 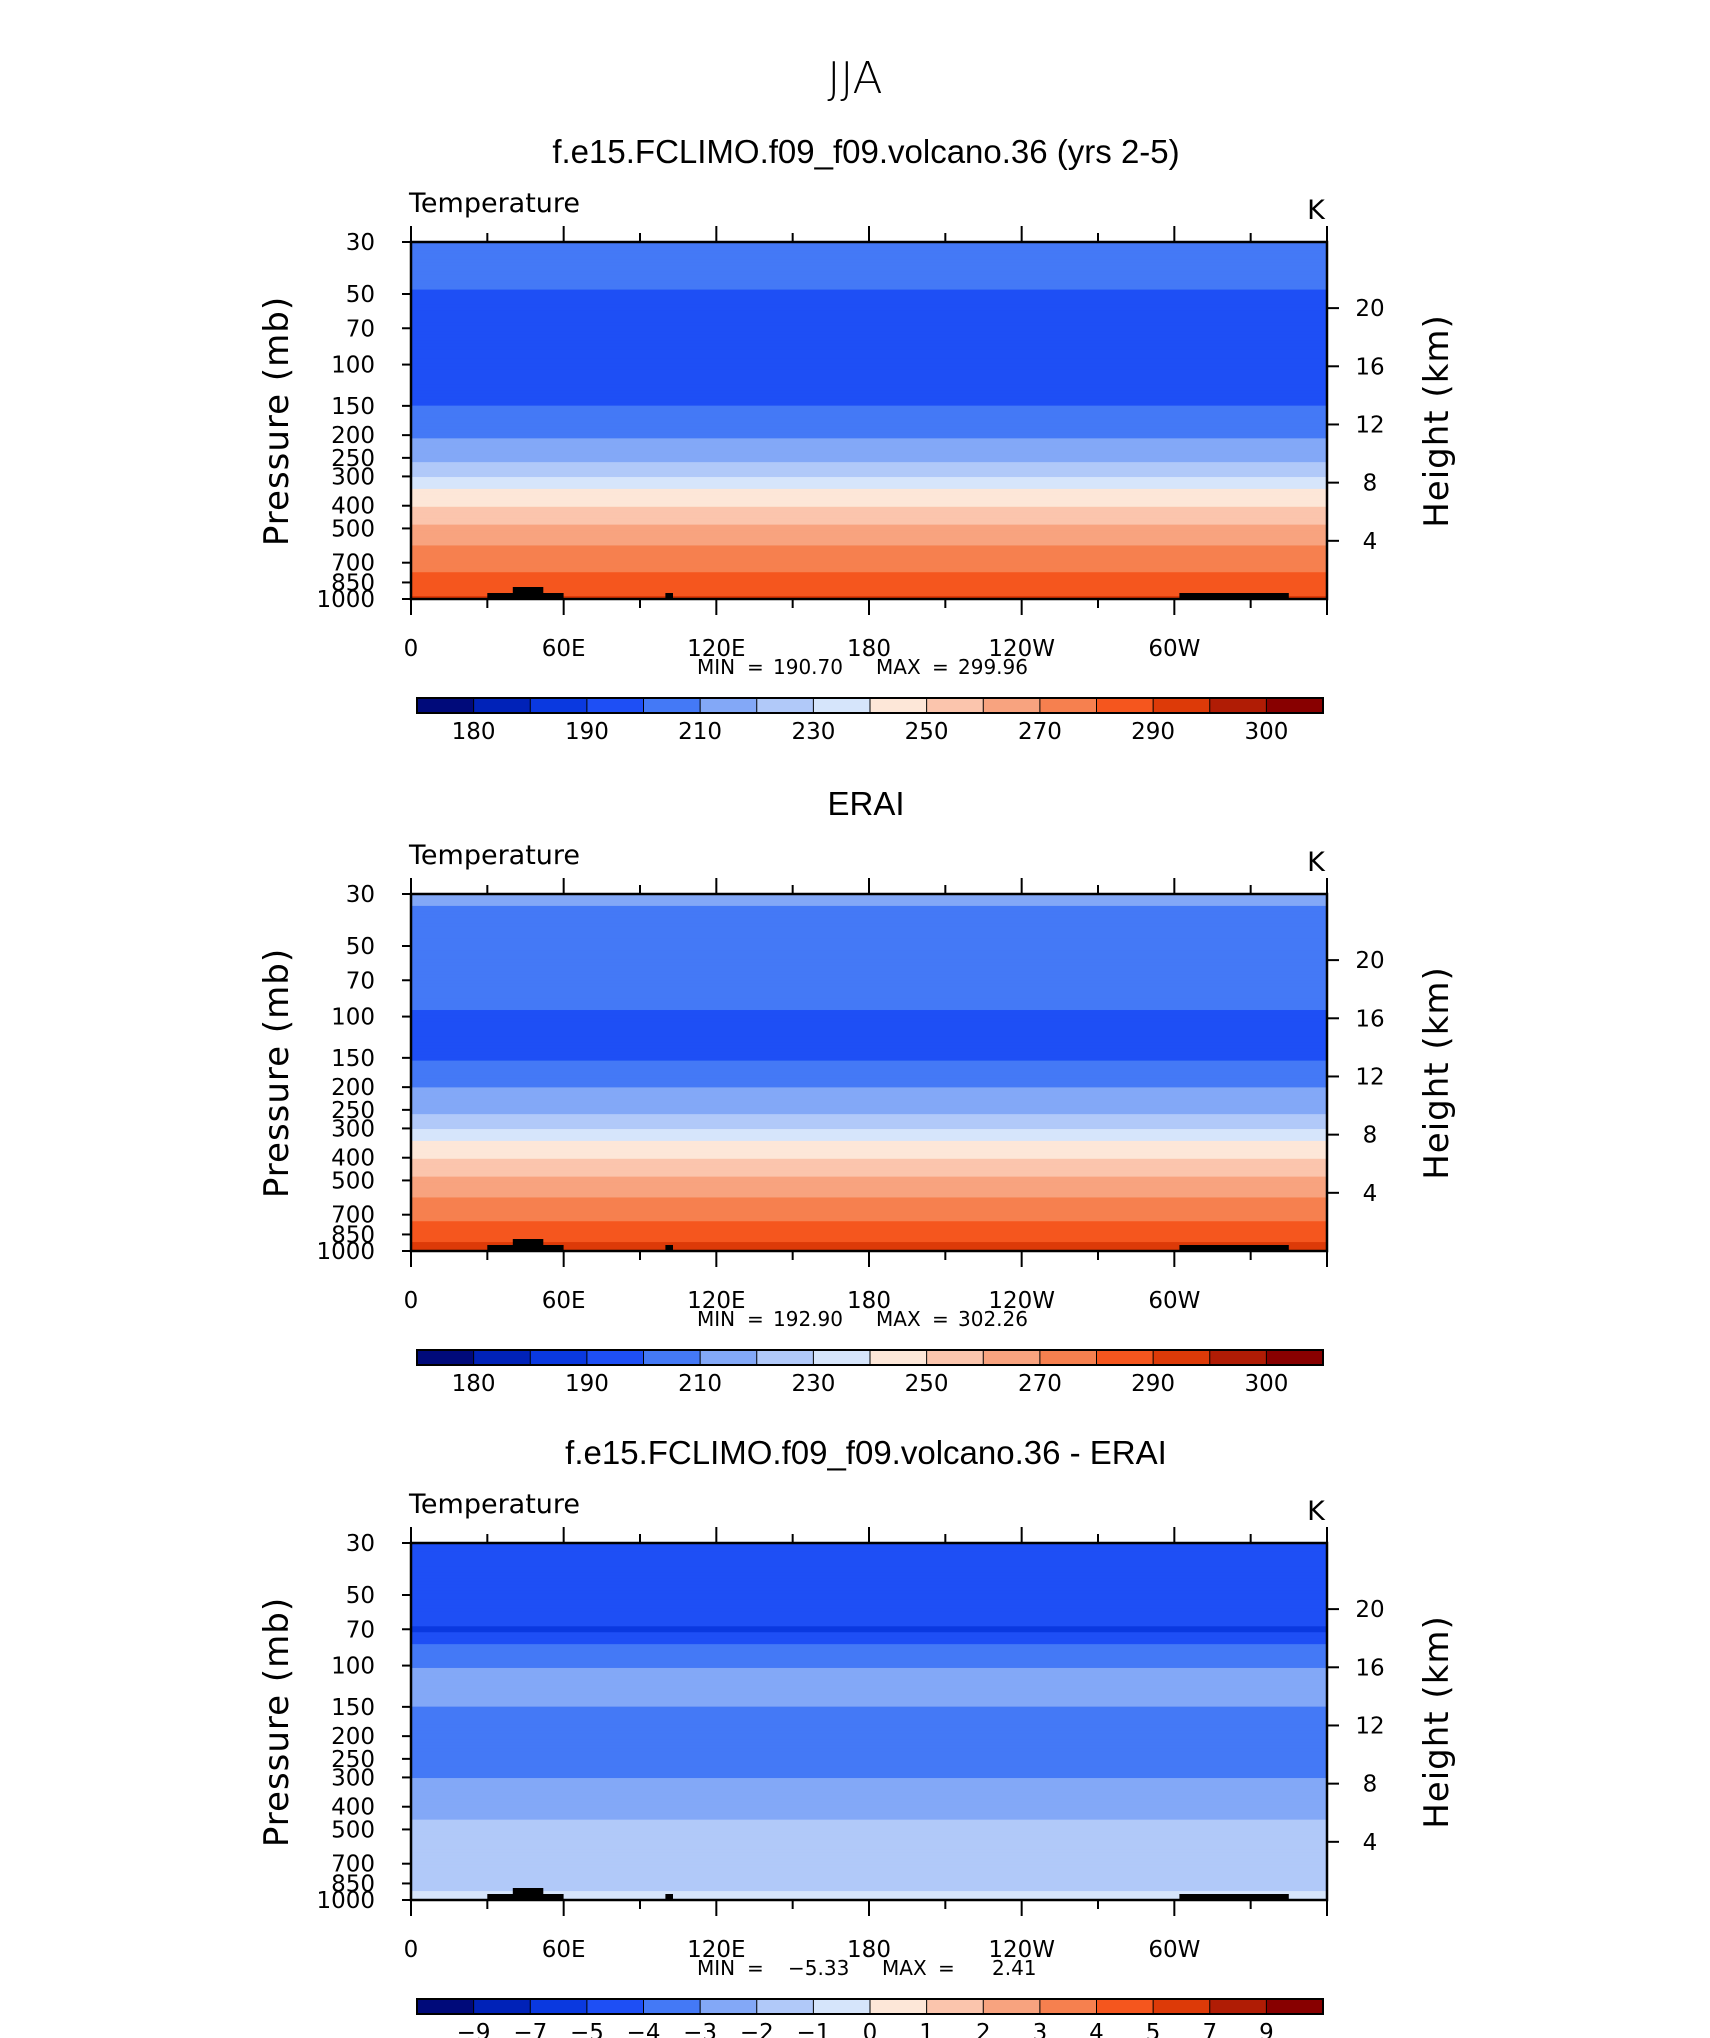 What do you see at coordinates (353, 1235) in the screenshot?
I see `y-tick-label: 850` at bounding box center [353, 1235].